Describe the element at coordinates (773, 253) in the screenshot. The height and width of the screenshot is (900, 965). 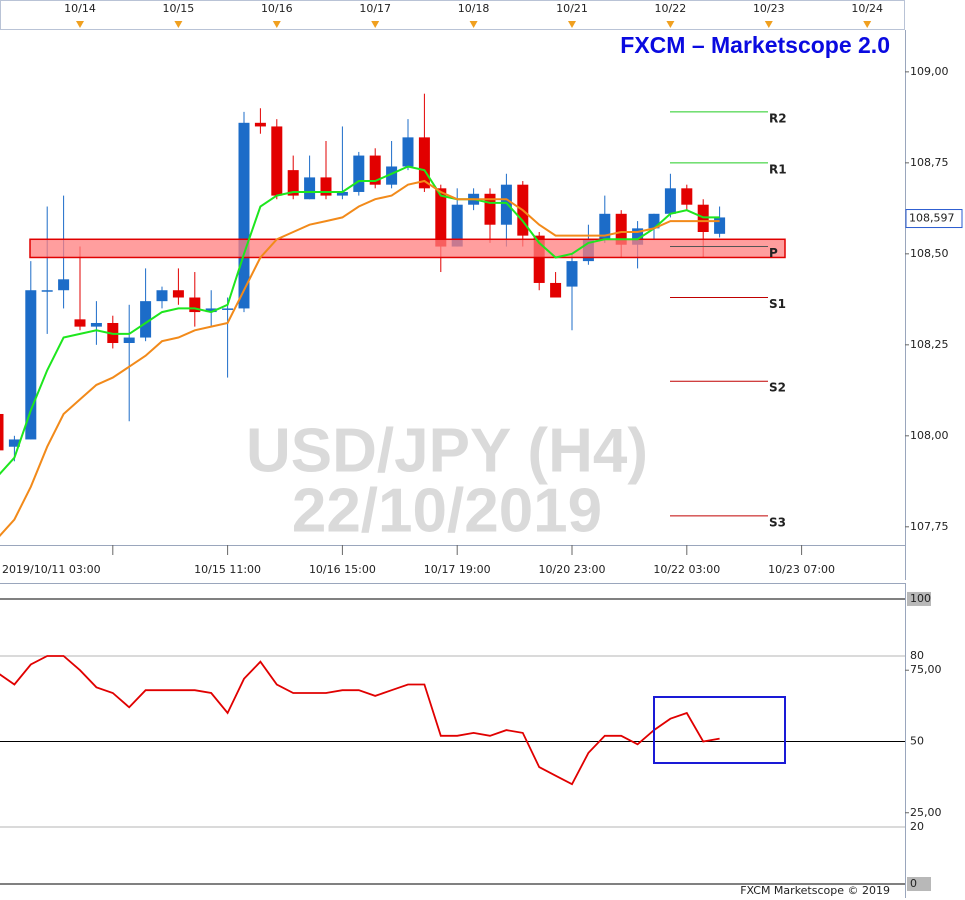
I see `pivot-label: P` at that location.